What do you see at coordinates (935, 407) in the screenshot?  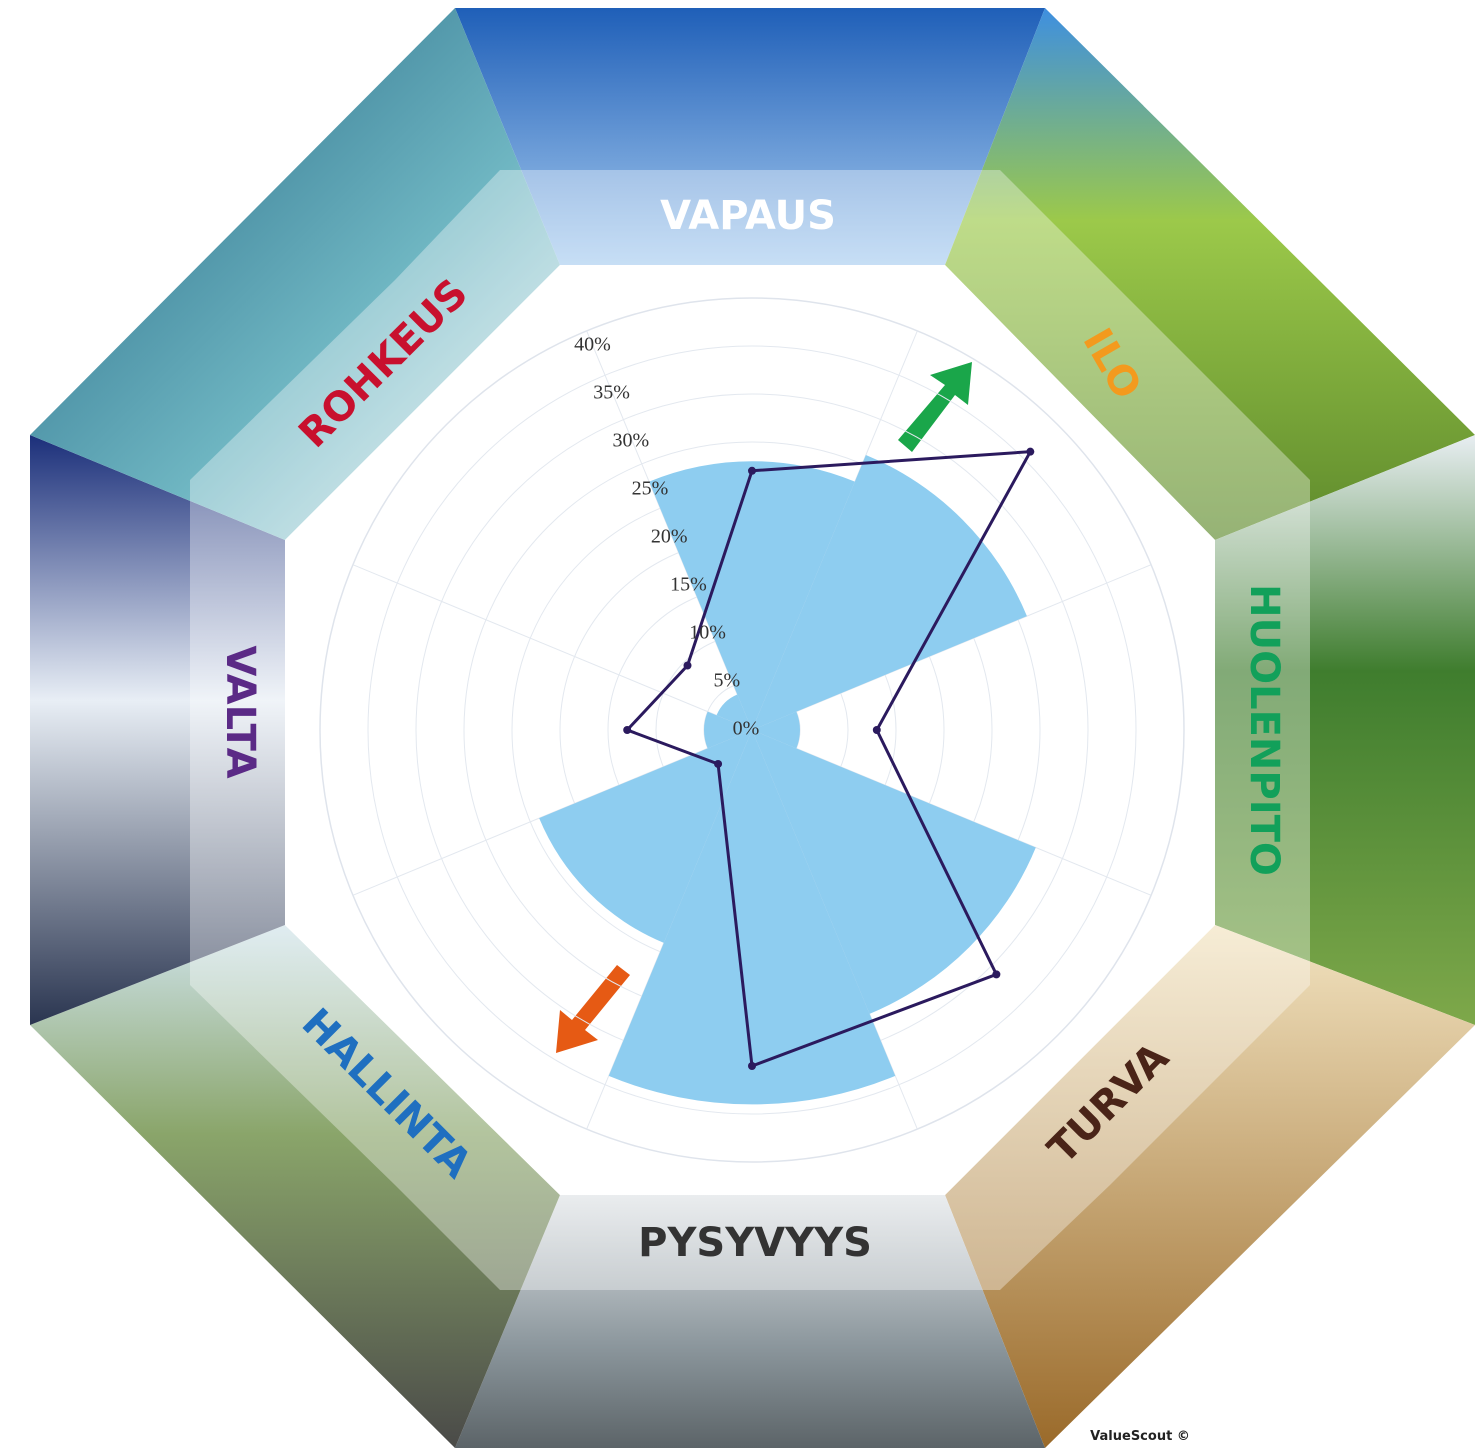 I see `arrow-up` at bounding box center [935, 407].